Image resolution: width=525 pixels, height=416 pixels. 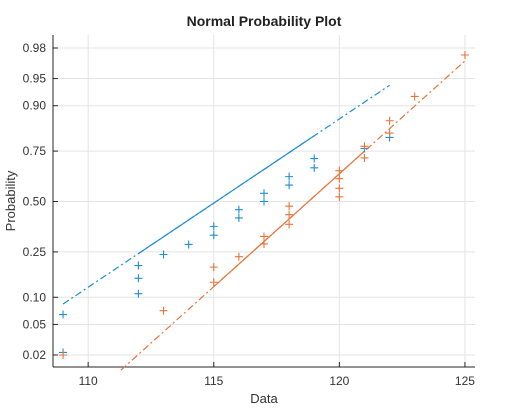 I want to click on x-tick-label: 120, so click(x=339, y=381).